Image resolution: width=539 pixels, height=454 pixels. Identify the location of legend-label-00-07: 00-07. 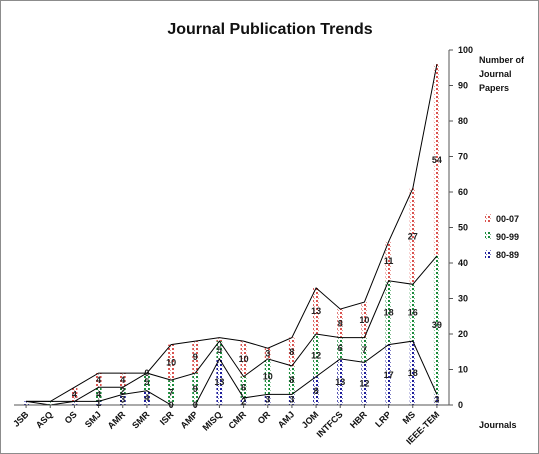
(507, 219).